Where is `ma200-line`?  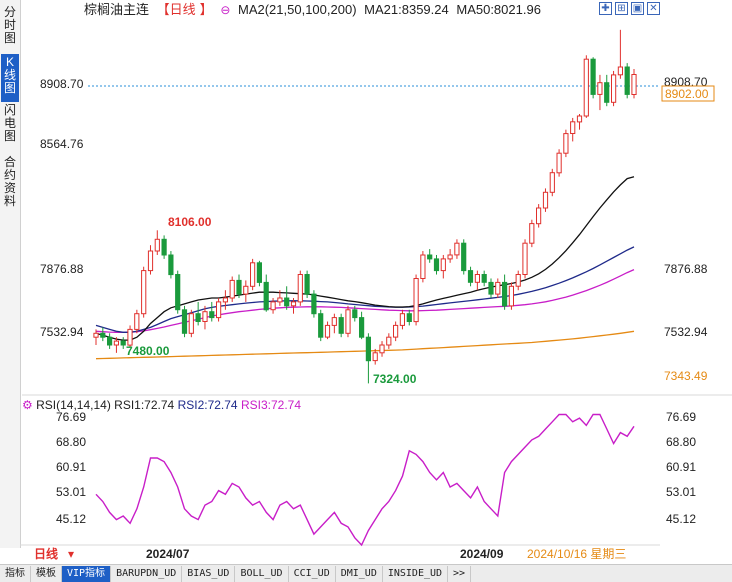
ma200-line is located at coordinates (365, 345).